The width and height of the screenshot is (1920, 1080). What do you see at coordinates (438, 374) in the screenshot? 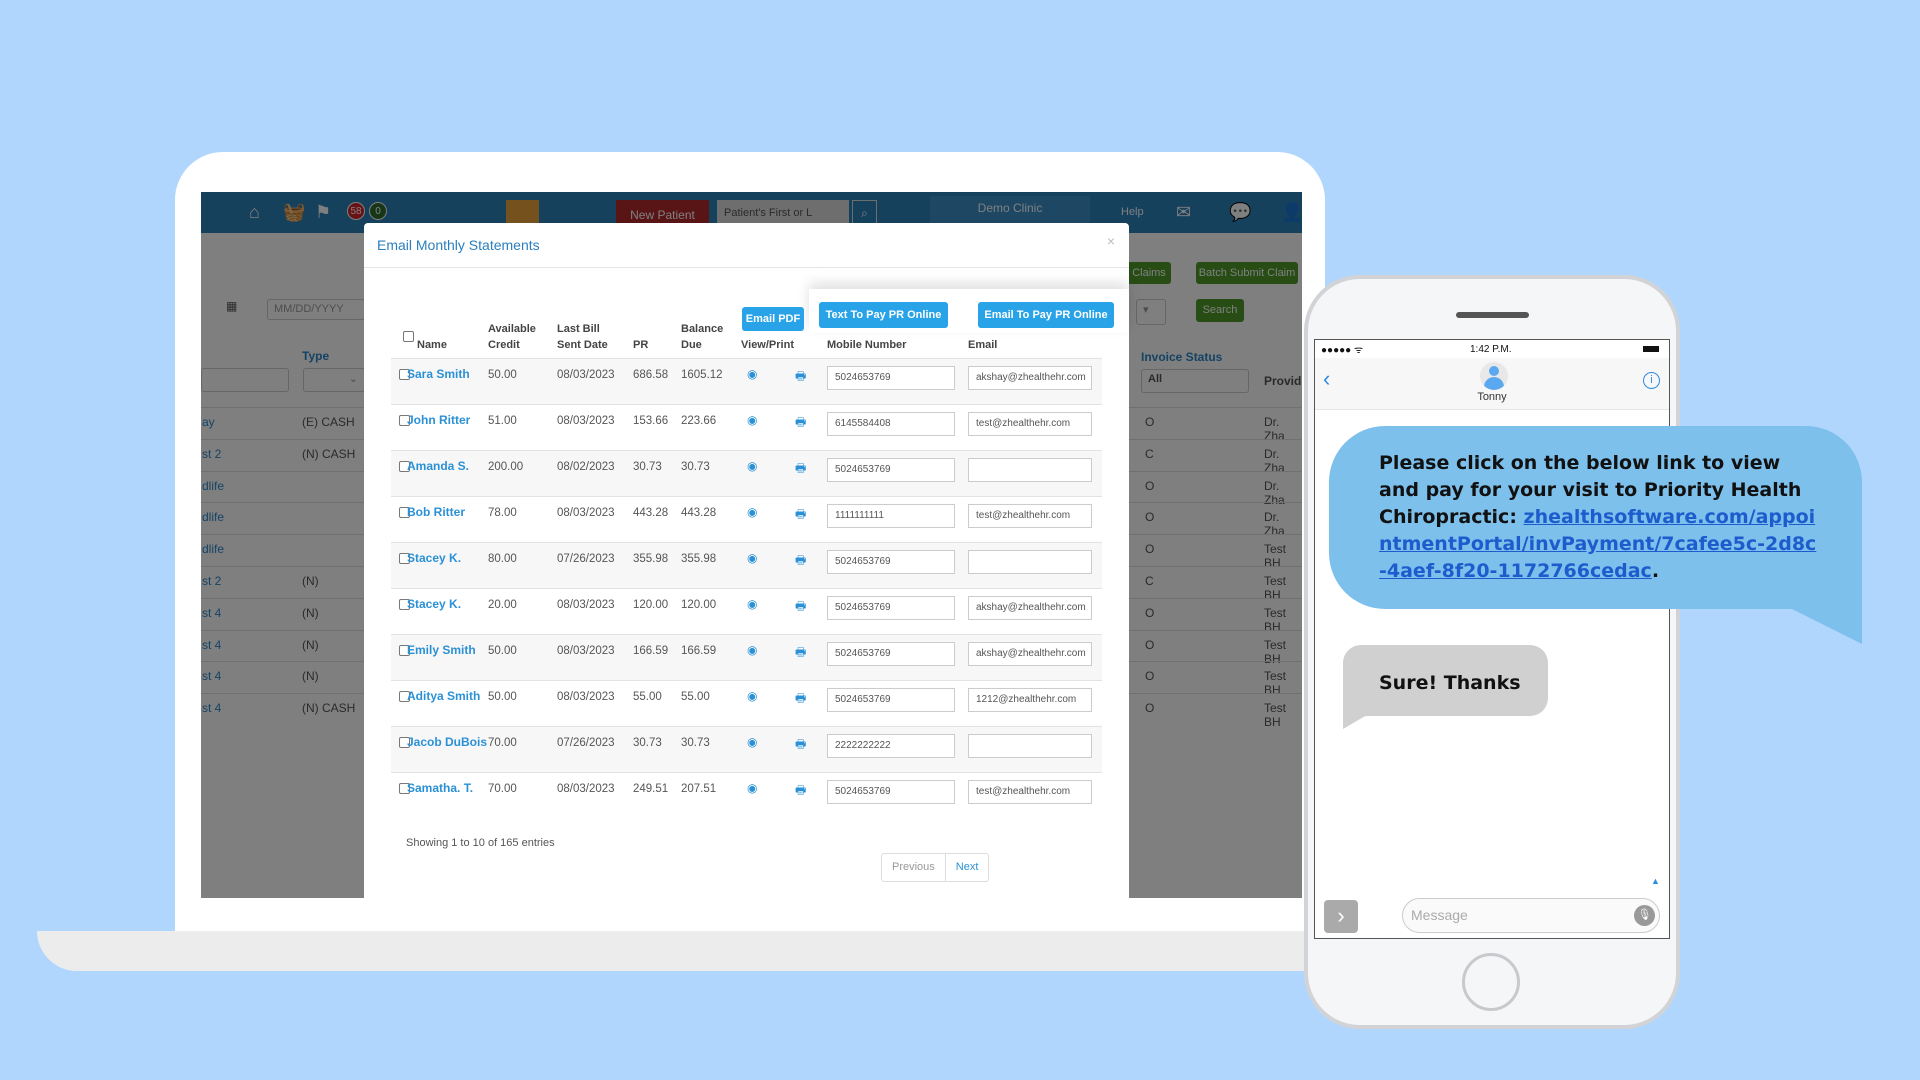
I see `patient-name-link: Sara Smith` at bounding box center [438, 374].